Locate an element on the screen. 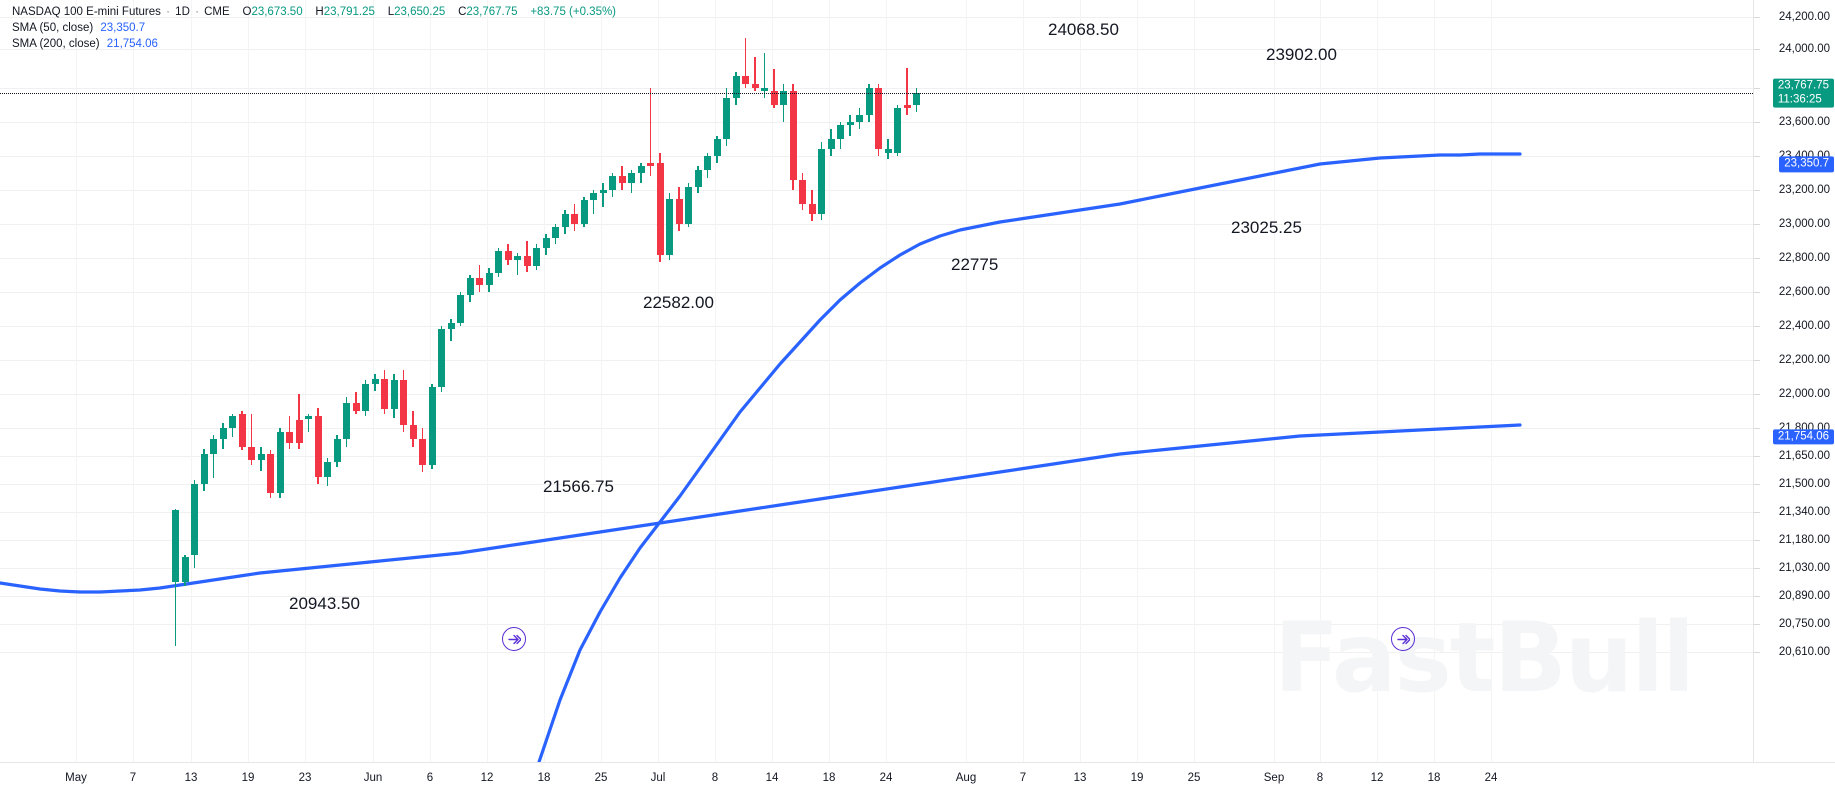 Image resolution: width=1835 pixels, height=795 pixels. price-tick-label: 23,000.00 is located at coordinates (1804, 224).